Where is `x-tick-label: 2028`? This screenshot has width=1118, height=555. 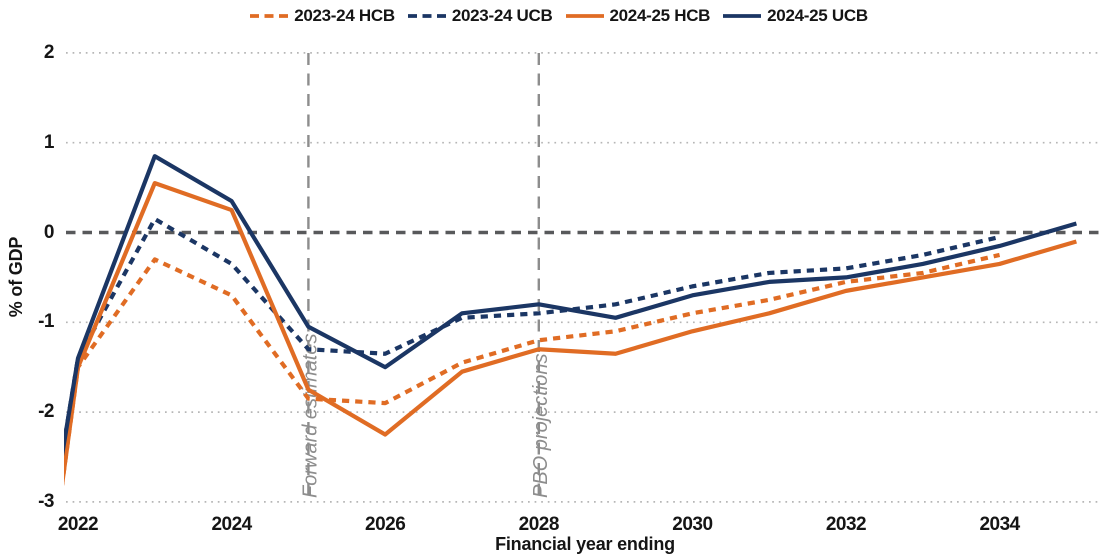
x-tick-label: 2028 is located at coordinates (539, 524).